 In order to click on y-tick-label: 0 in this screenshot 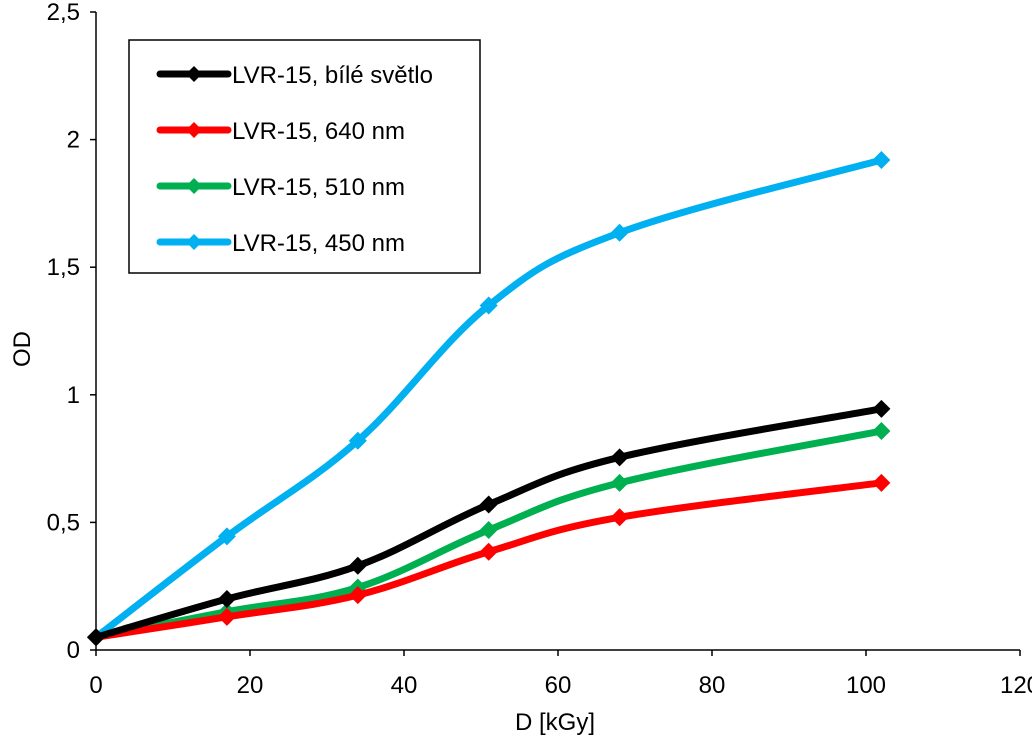, I will do `click(73, 650)`.